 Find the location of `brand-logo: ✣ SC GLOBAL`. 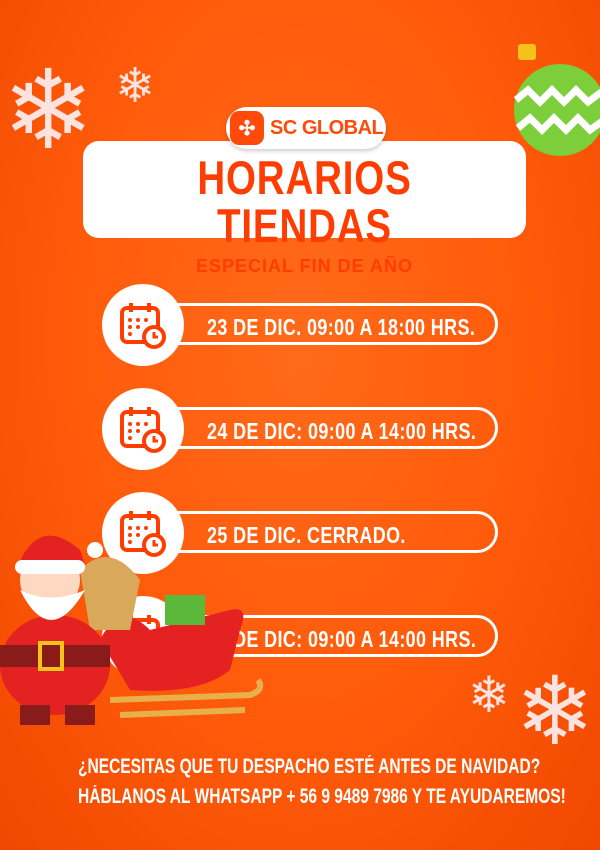

brand-logo: ✣ SC GLOBAL is located at coordinates (306, 128).